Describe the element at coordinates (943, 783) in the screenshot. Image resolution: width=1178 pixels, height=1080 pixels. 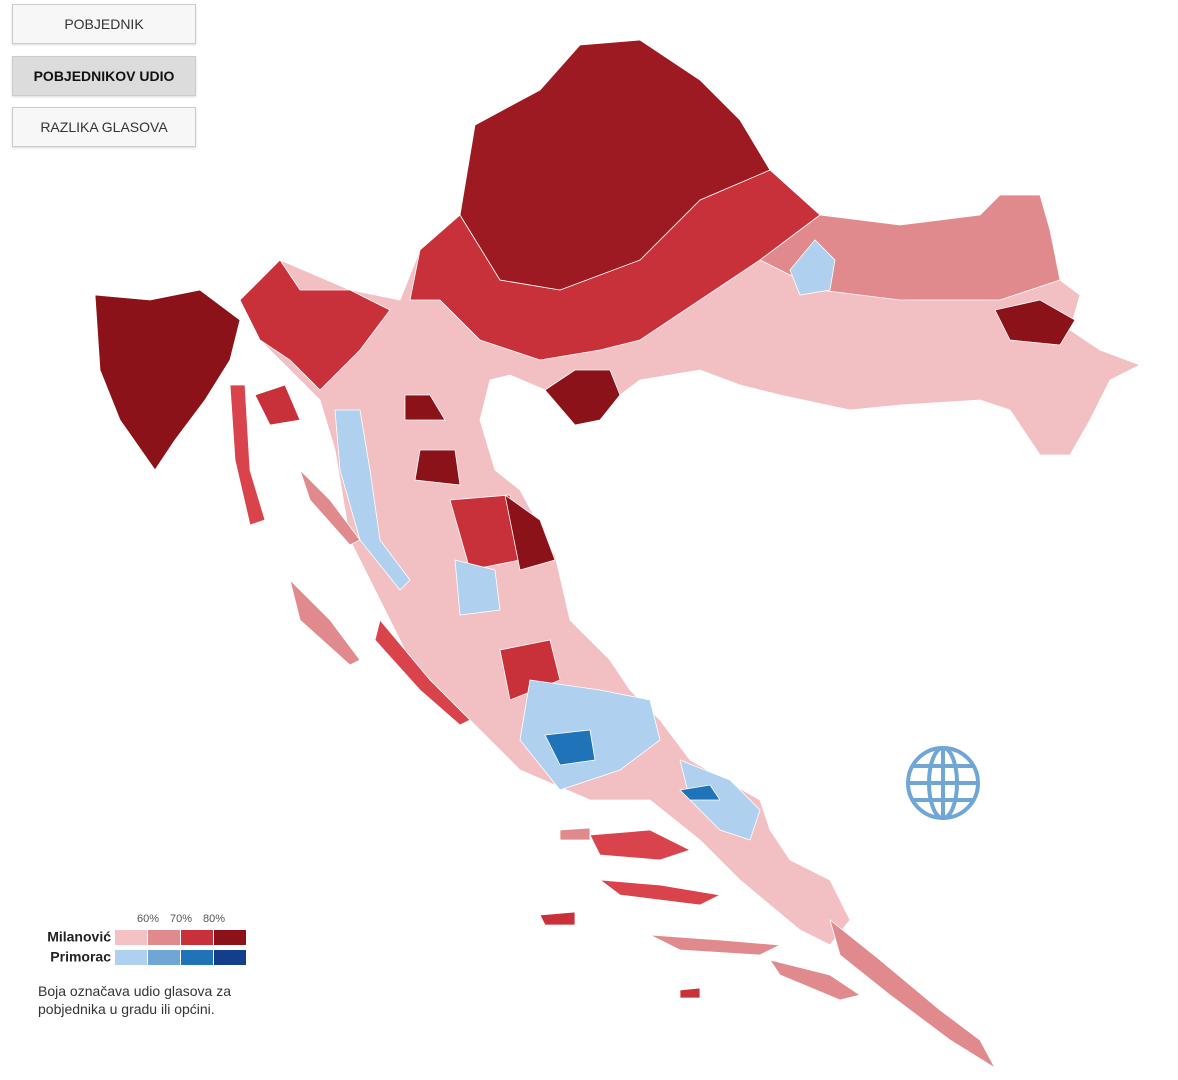
I see `globe-icon` at that location.